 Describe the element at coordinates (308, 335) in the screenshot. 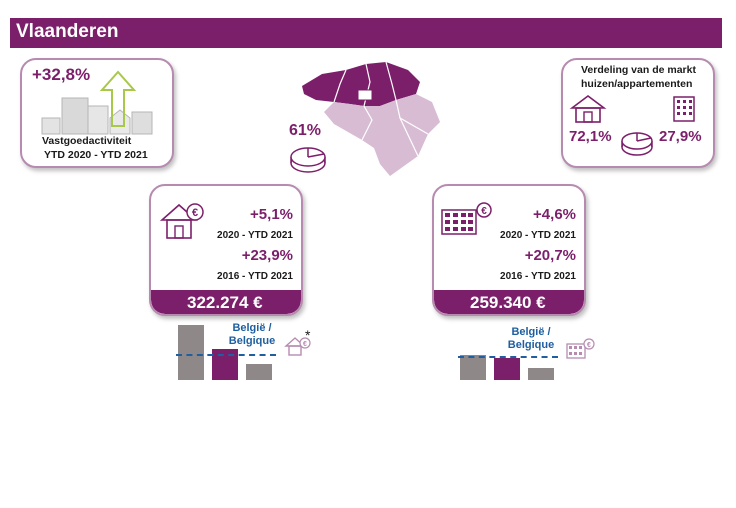

I see `footnote-asterisk: *` at that location.